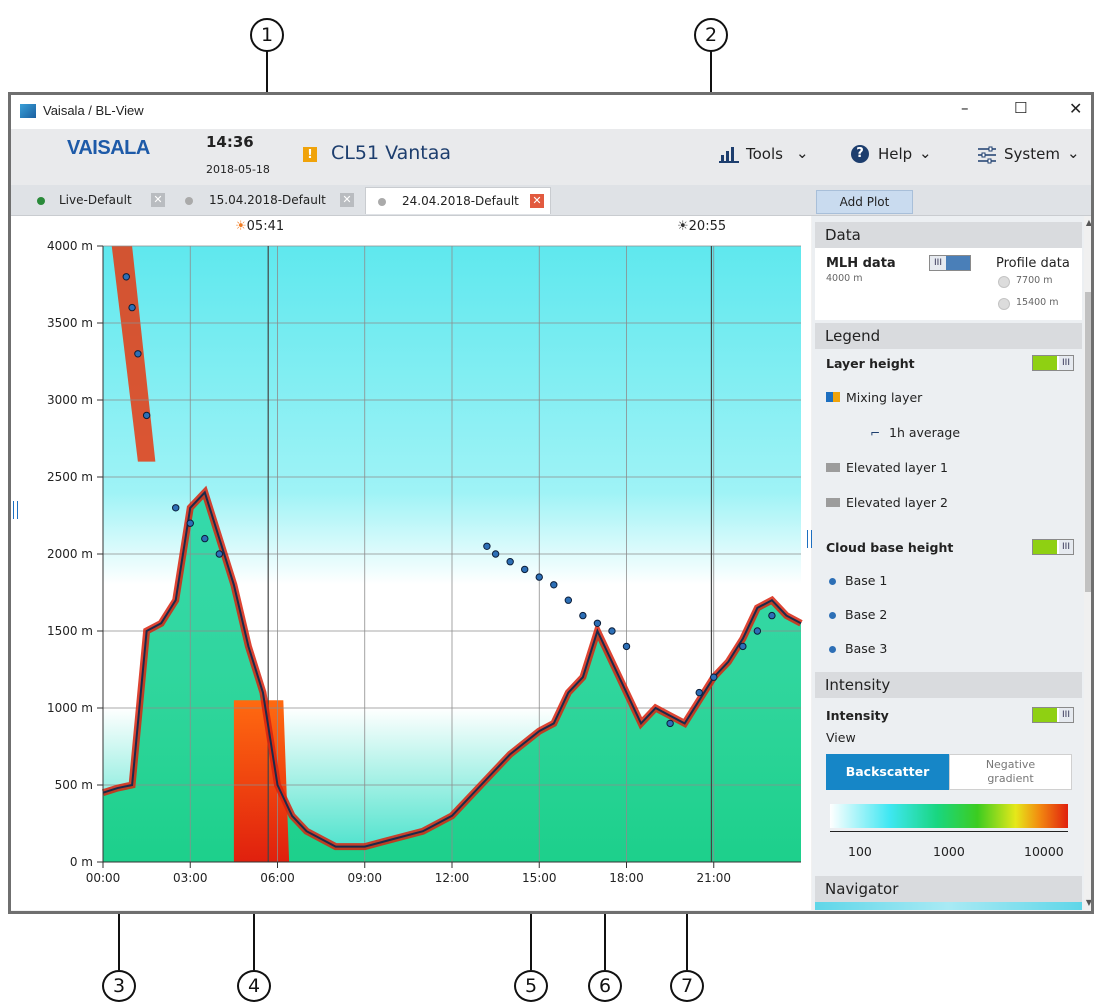 The width and height of the screenshot is (1094, 1006). Describe the element at coordinates (857, 715) in the screenshot. I see `intensity-label: Intensity` at that location.